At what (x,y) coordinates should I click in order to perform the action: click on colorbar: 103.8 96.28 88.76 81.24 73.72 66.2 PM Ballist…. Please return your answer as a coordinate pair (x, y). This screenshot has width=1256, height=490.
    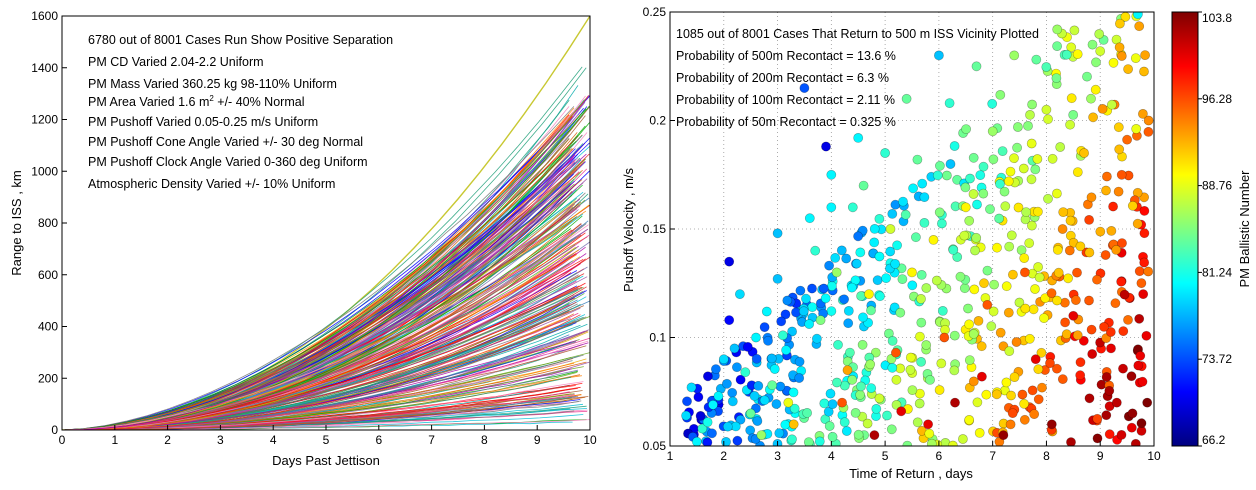
    Looking at the image, I should click on (1211, 229).